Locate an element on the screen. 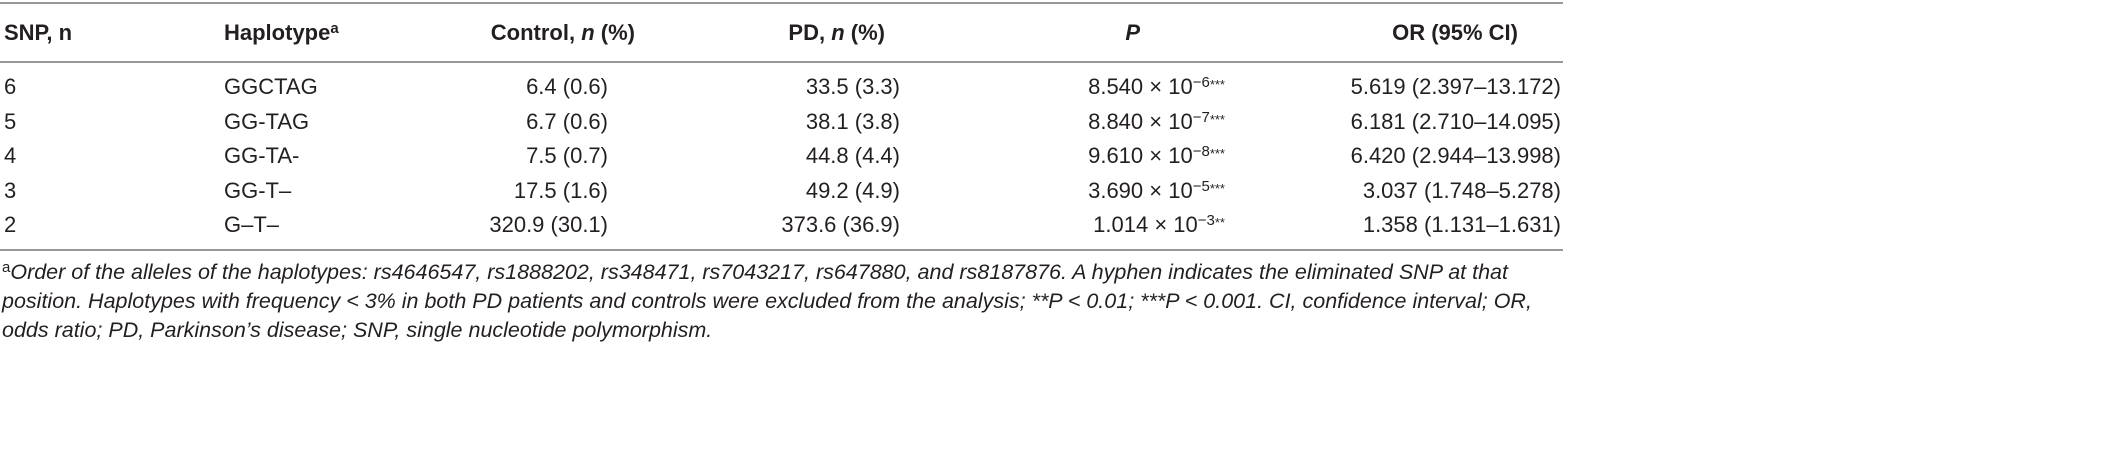  p-mantissa: 9.610 × 10 is located at coordinates (1140, 156).